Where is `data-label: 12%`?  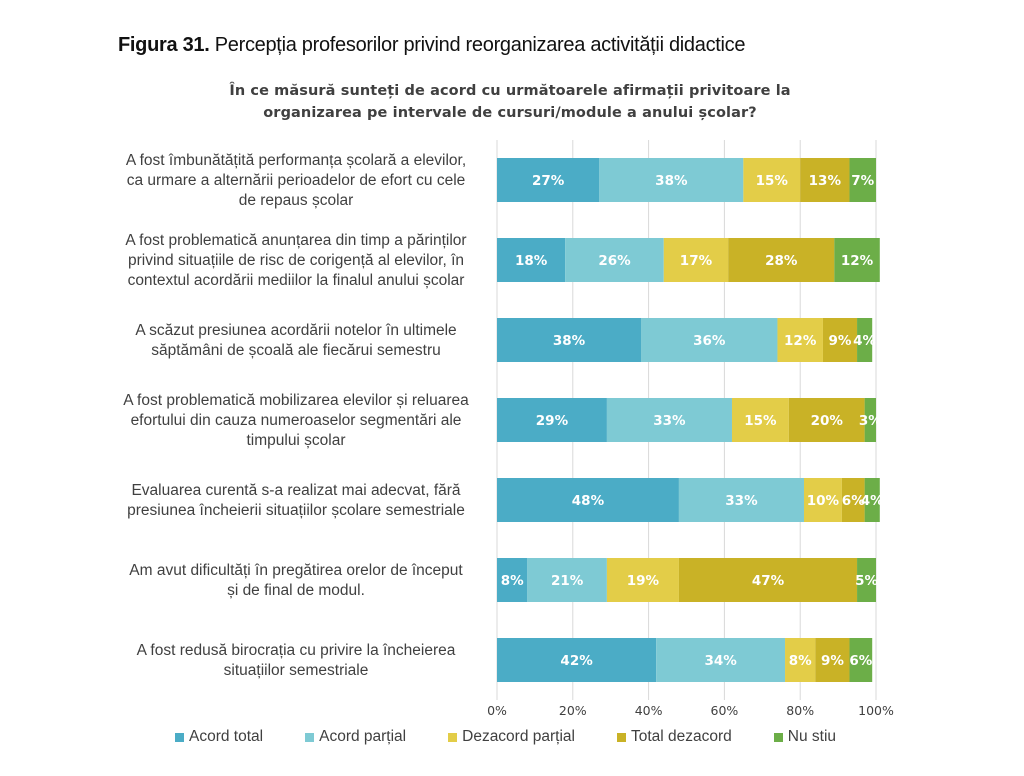
data-label: 12% is located at coordinates (857, 261).